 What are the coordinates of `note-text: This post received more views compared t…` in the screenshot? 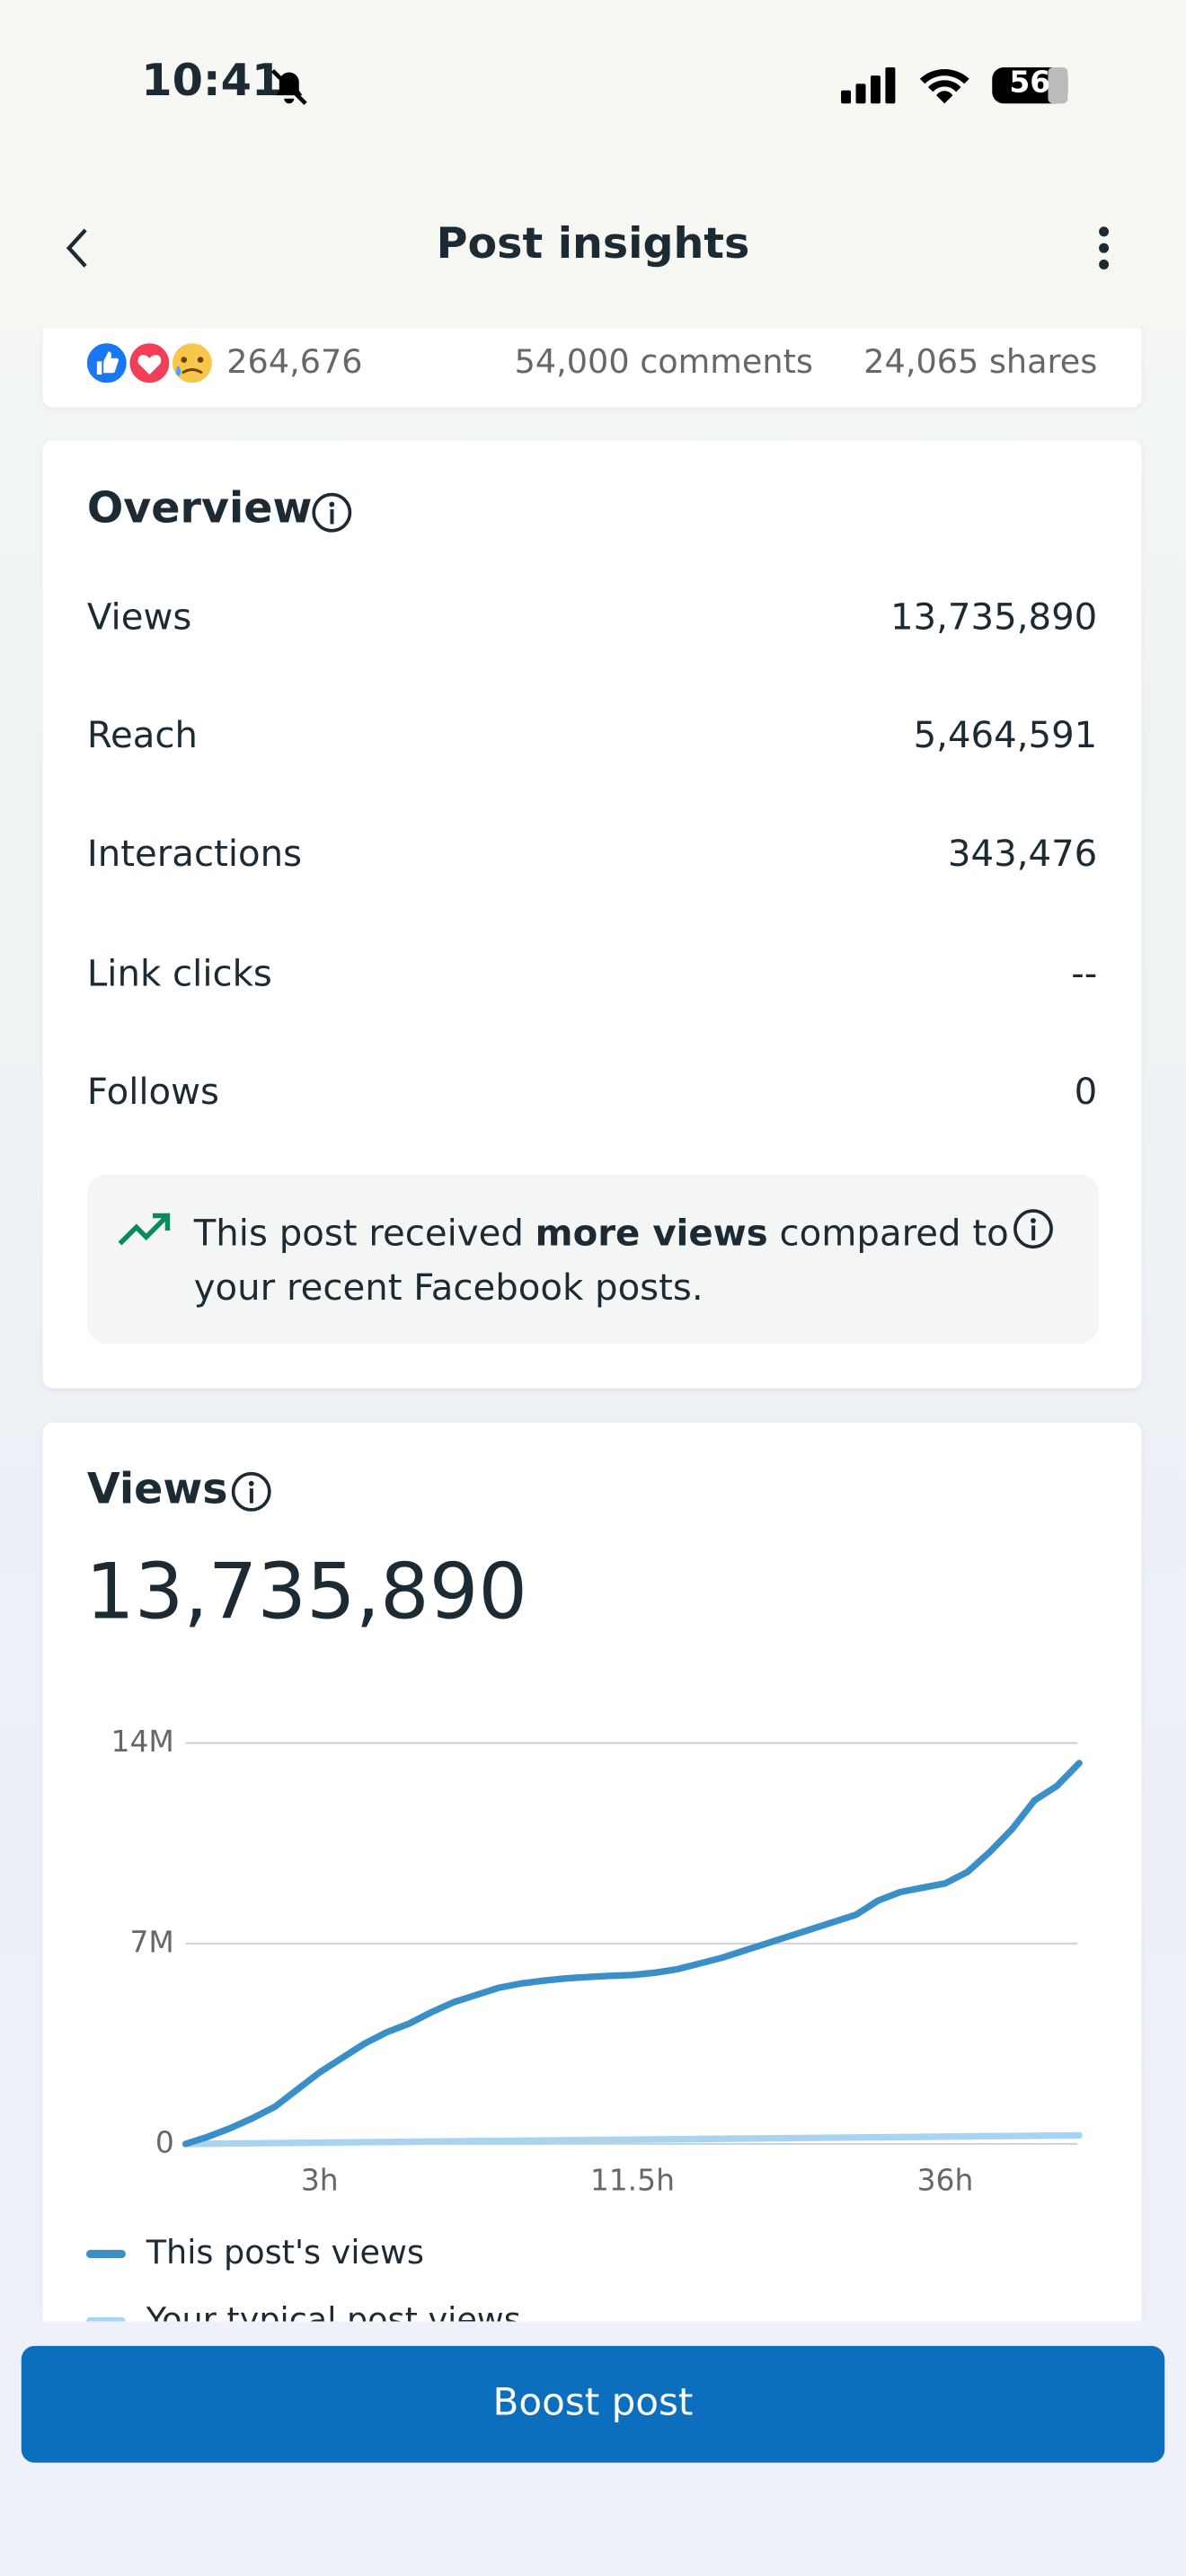 It's located at (604, 1261).